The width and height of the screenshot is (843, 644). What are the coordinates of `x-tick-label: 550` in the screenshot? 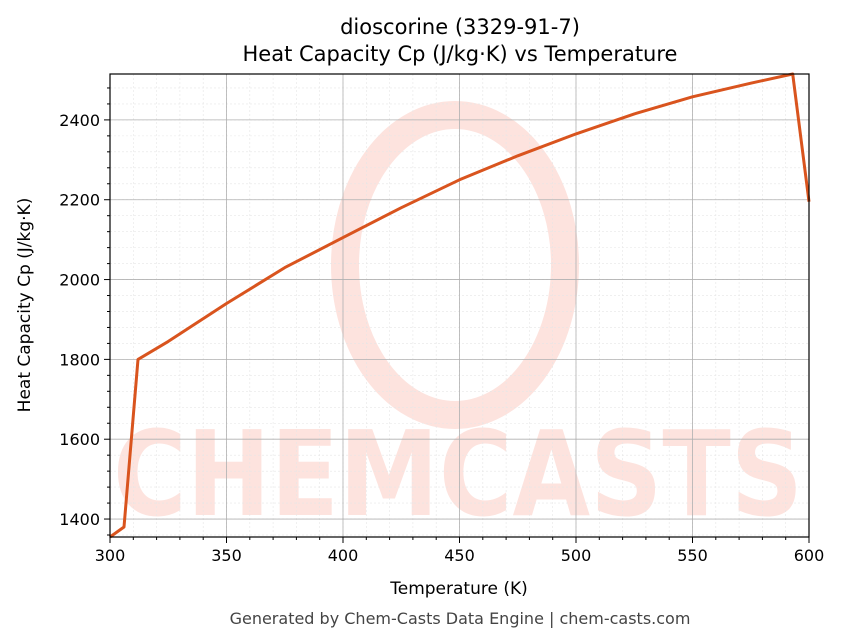 It's located at (692, 555).